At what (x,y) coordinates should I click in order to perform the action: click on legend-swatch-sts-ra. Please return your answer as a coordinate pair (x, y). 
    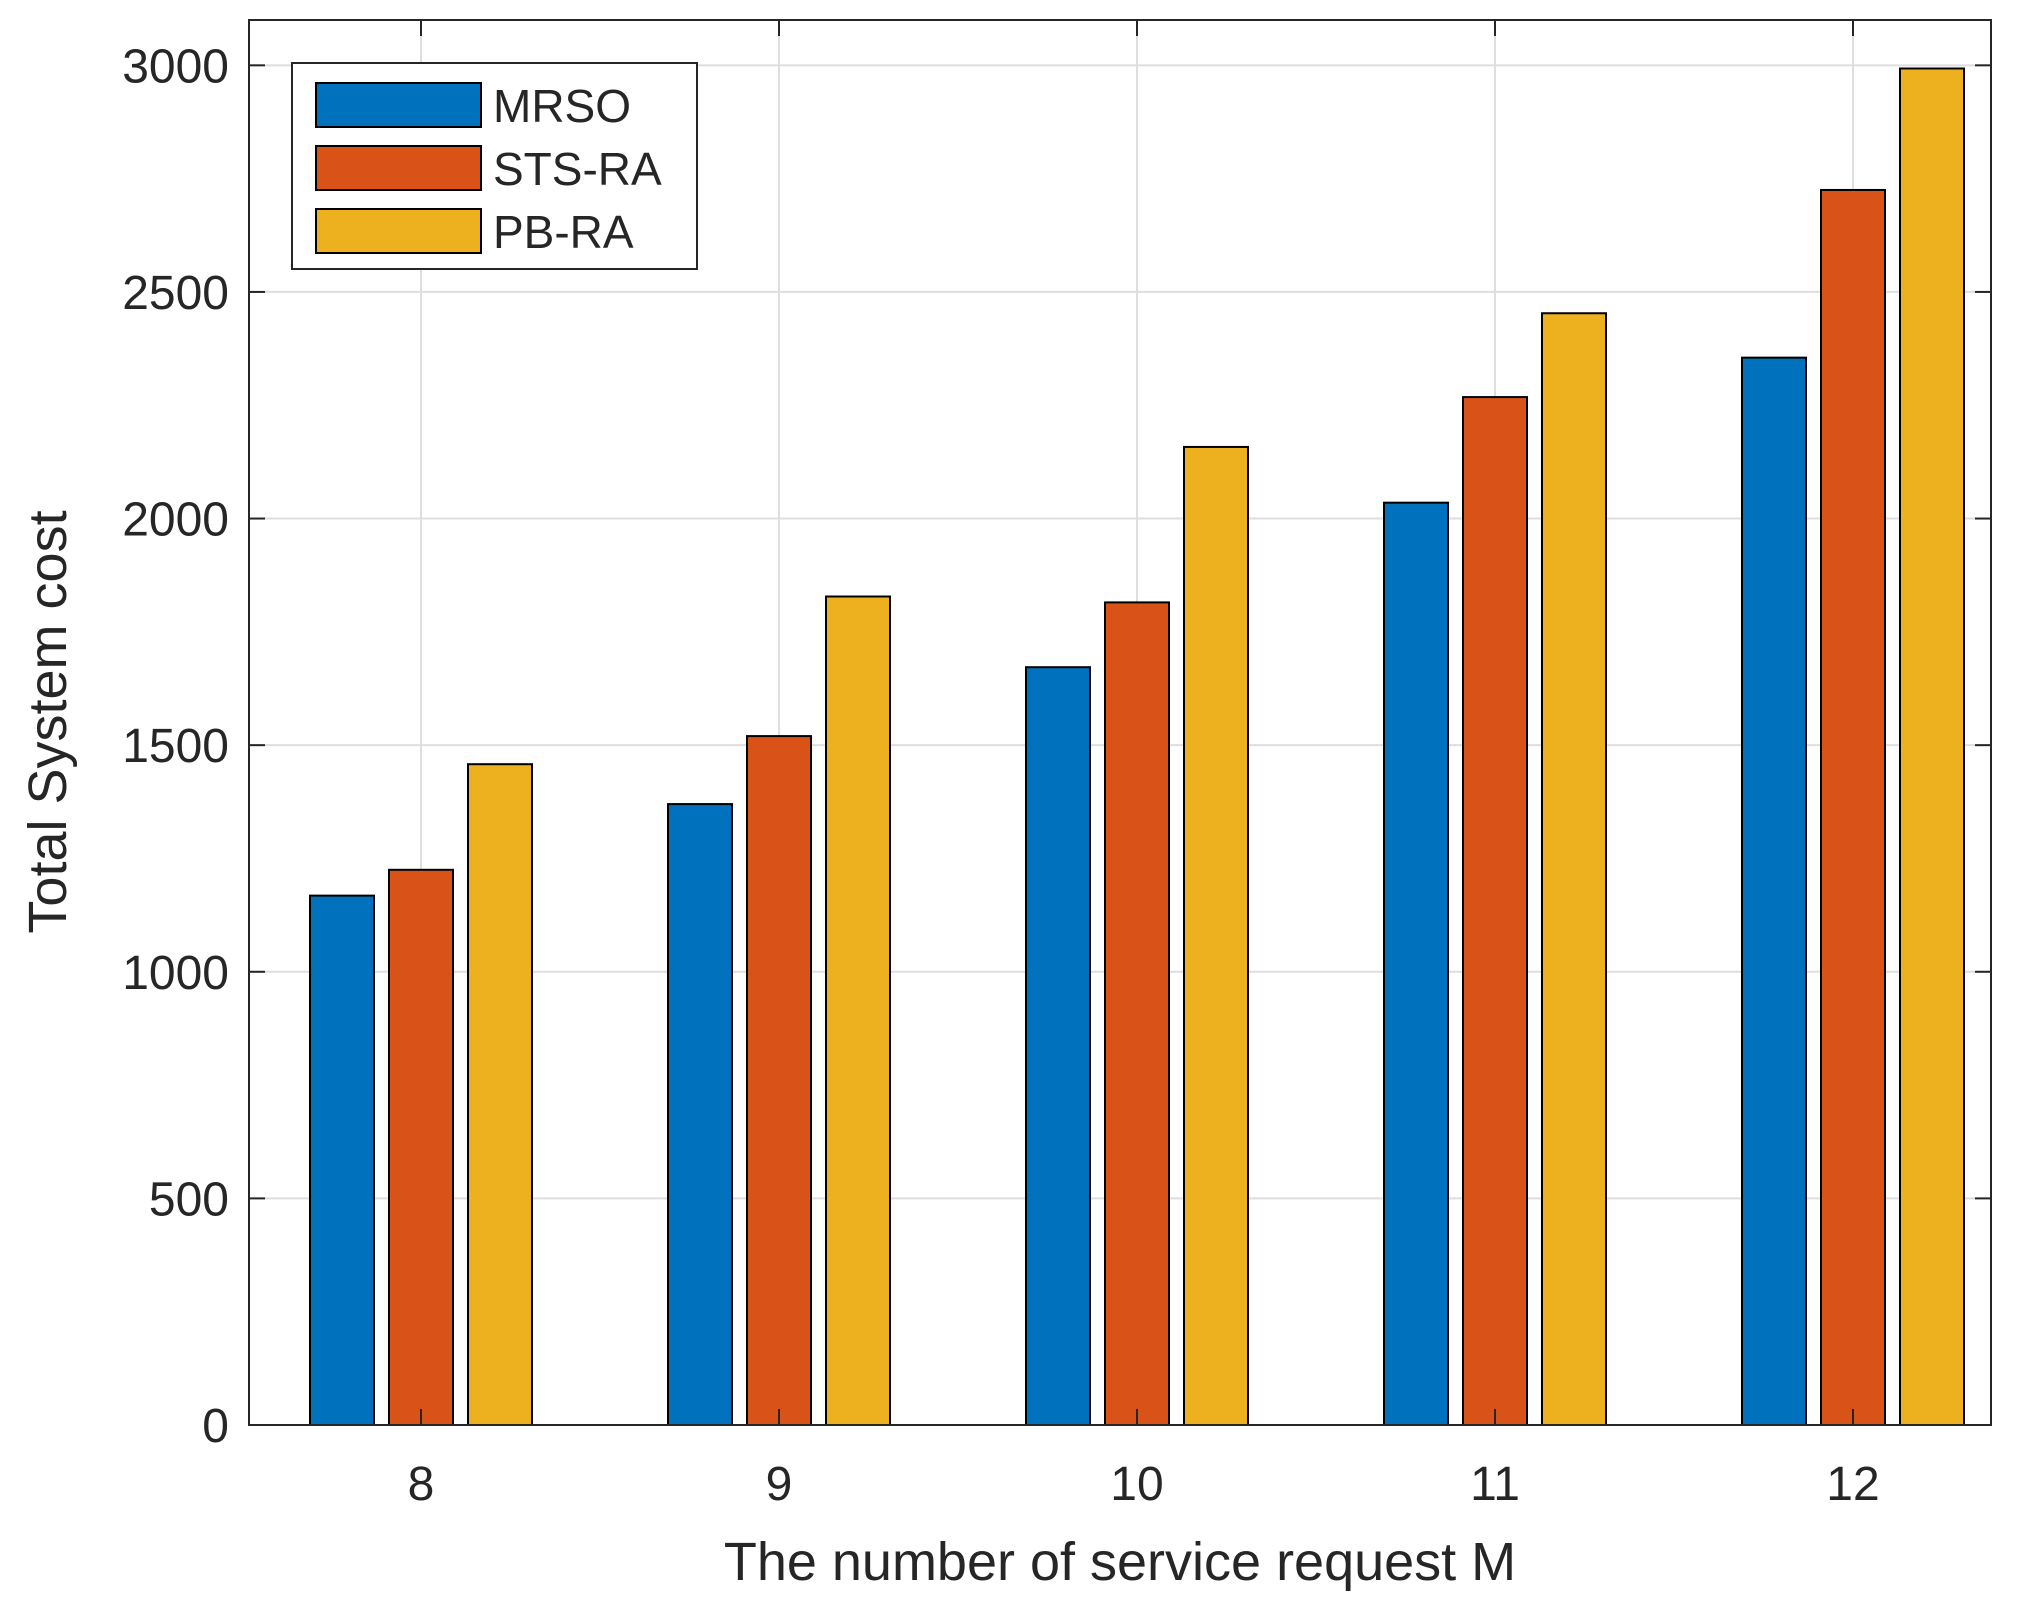
    Looking at the image, I should click on (398, 168).